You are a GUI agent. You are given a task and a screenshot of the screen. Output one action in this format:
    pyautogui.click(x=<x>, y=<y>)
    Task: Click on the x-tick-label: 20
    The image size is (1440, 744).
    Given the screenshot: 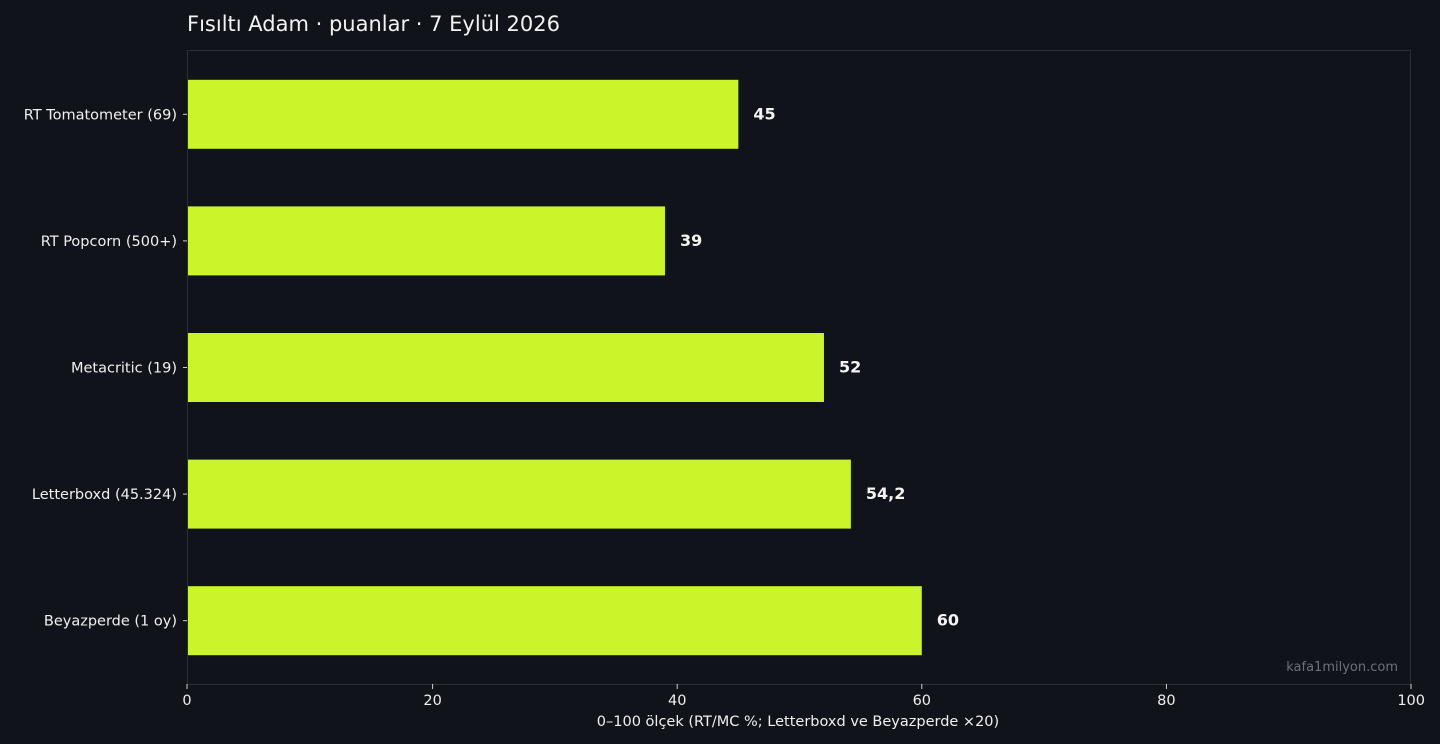 What is the action you would take?
    pyautogui.click(x=432, y=701)
    